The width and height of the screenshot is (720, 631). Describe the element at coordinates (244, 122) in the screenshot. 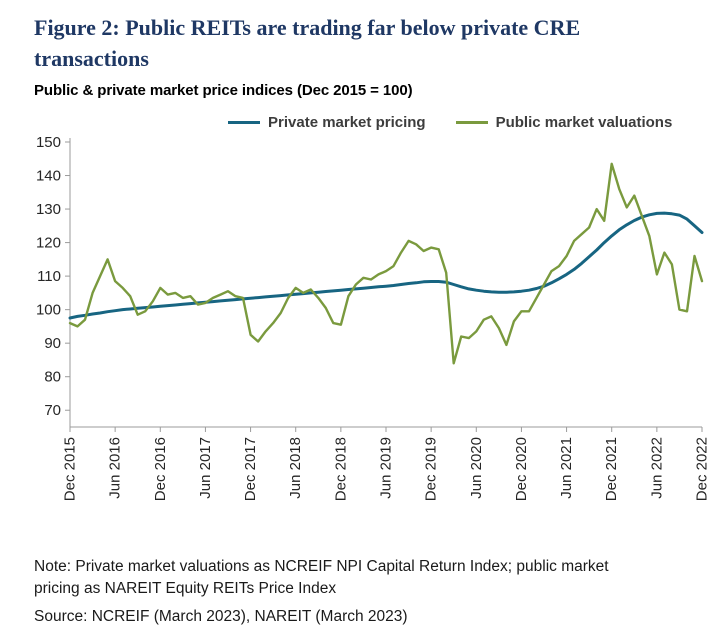

I see `private-line-swatch` at that location.